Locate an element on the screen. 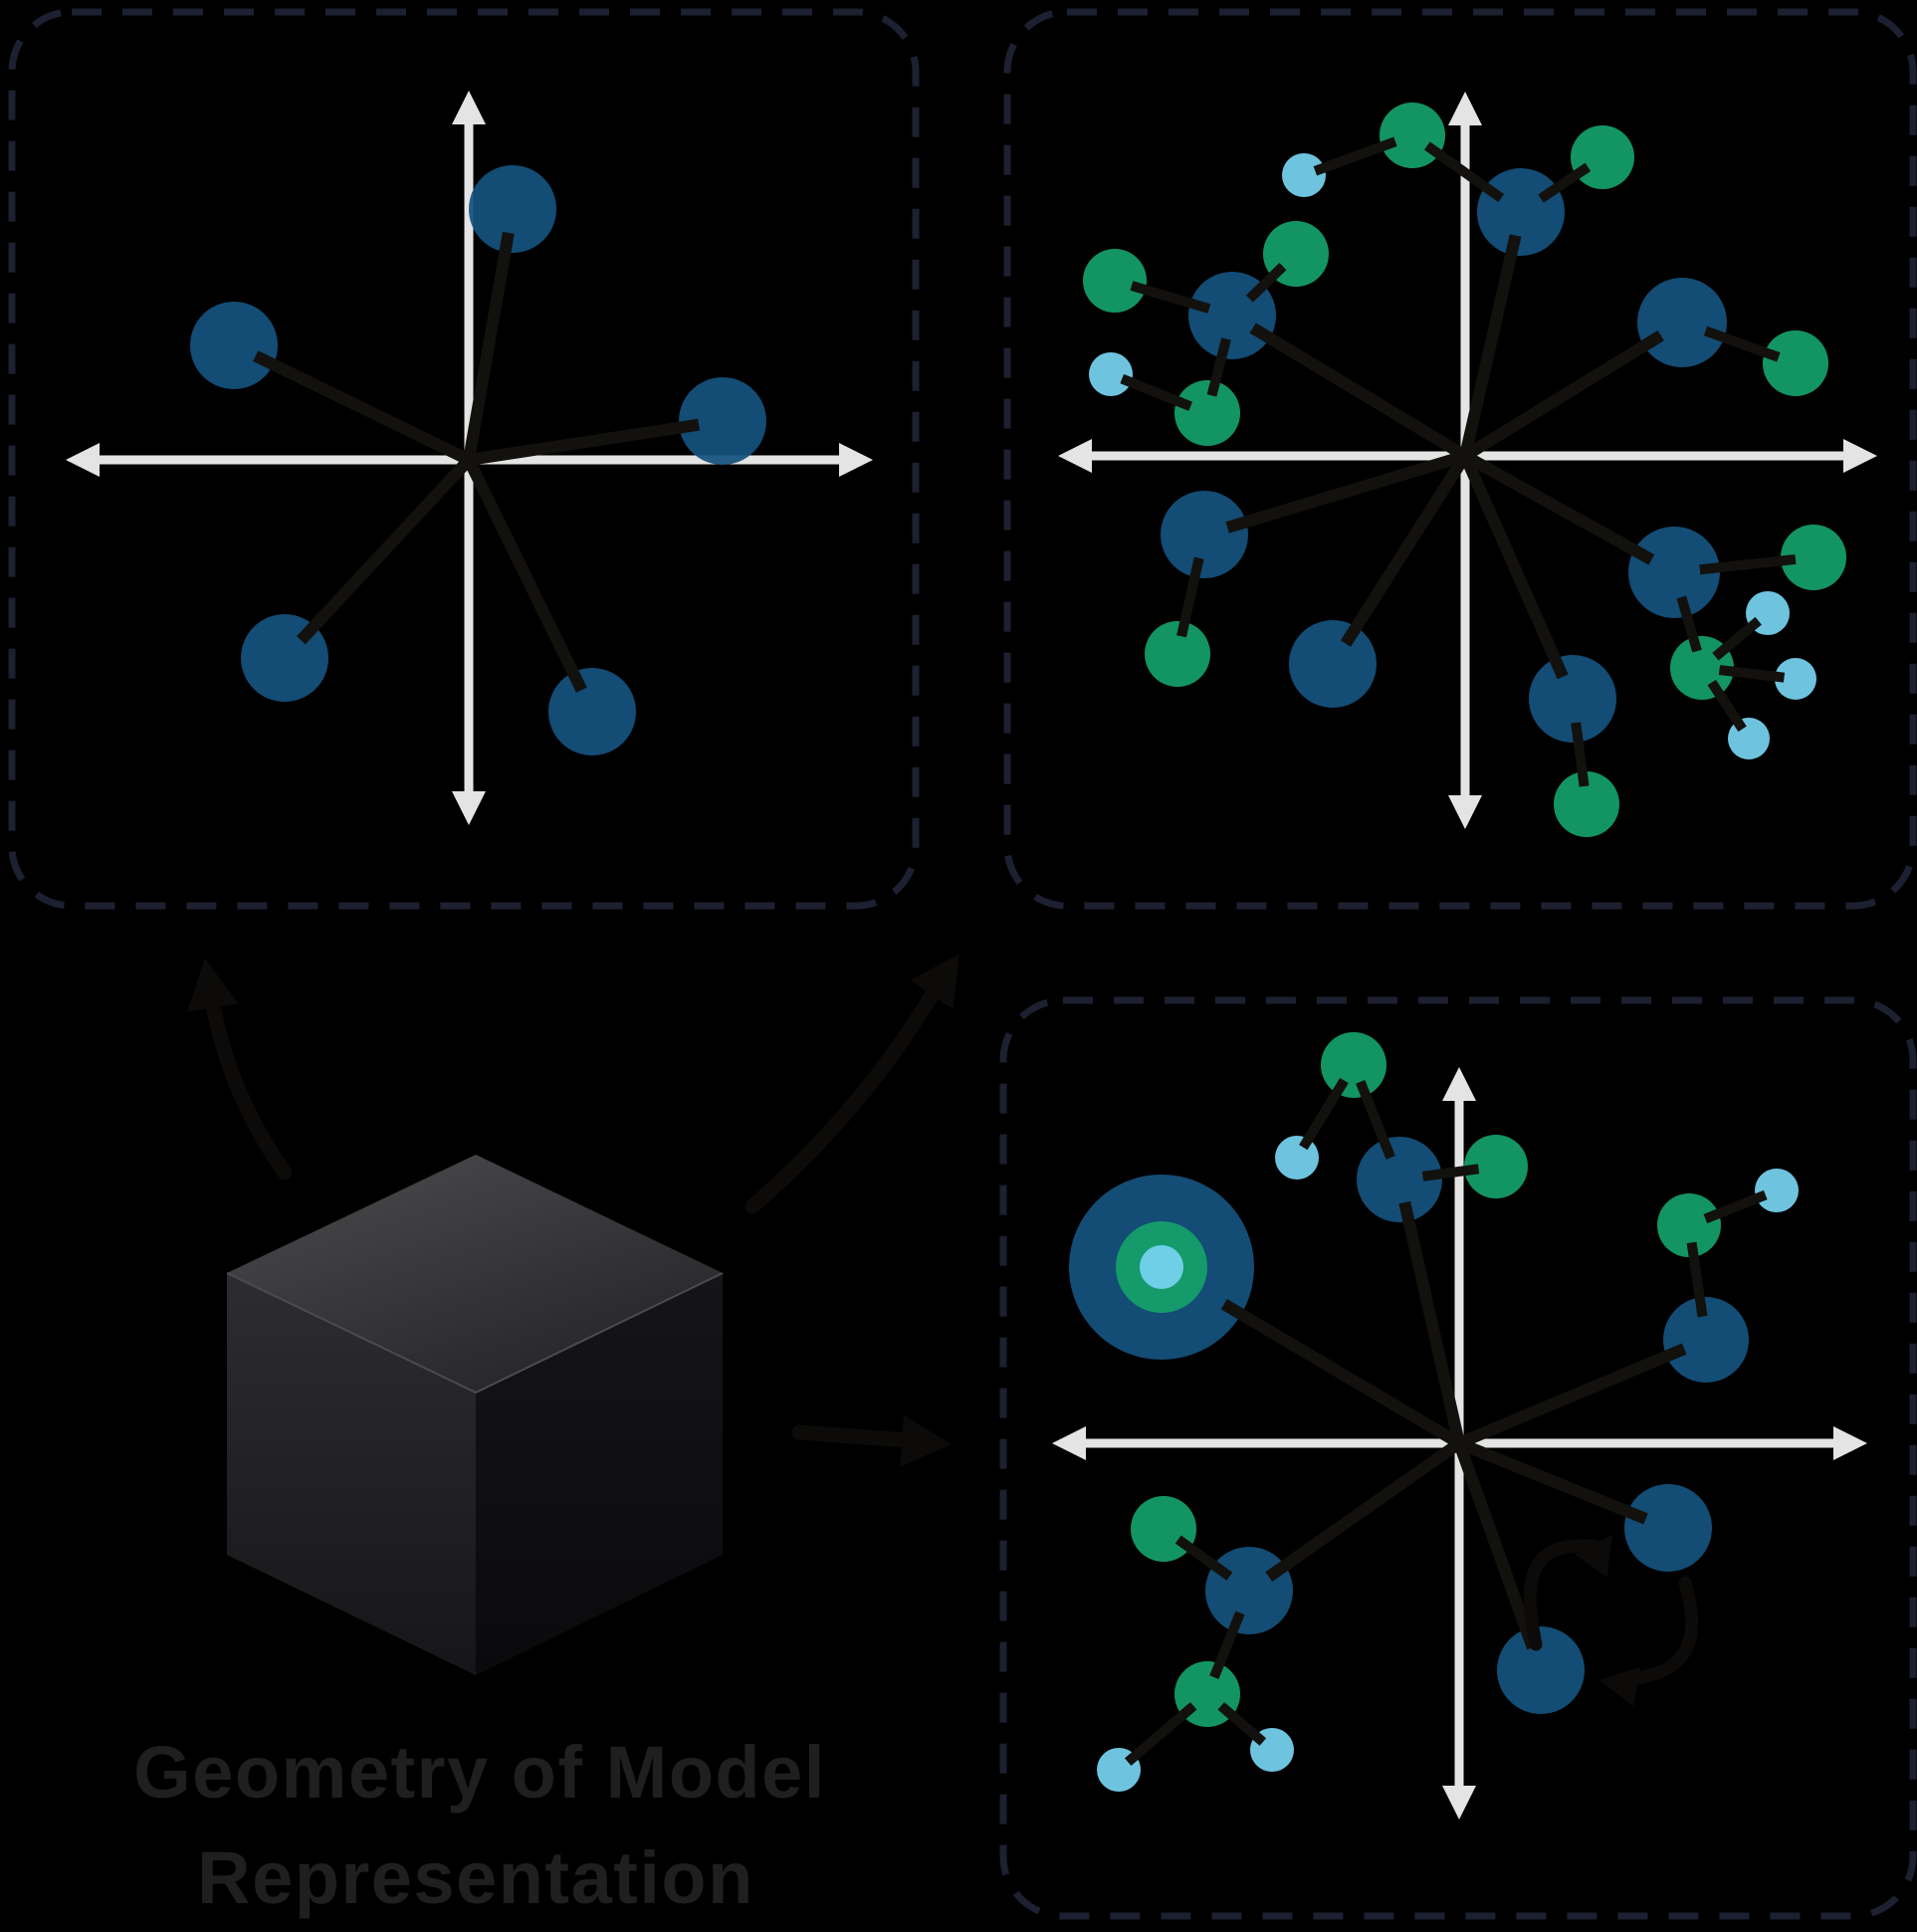  arrow-to-panel-hierarchy-shaft is located at coordinates (860, 1436).